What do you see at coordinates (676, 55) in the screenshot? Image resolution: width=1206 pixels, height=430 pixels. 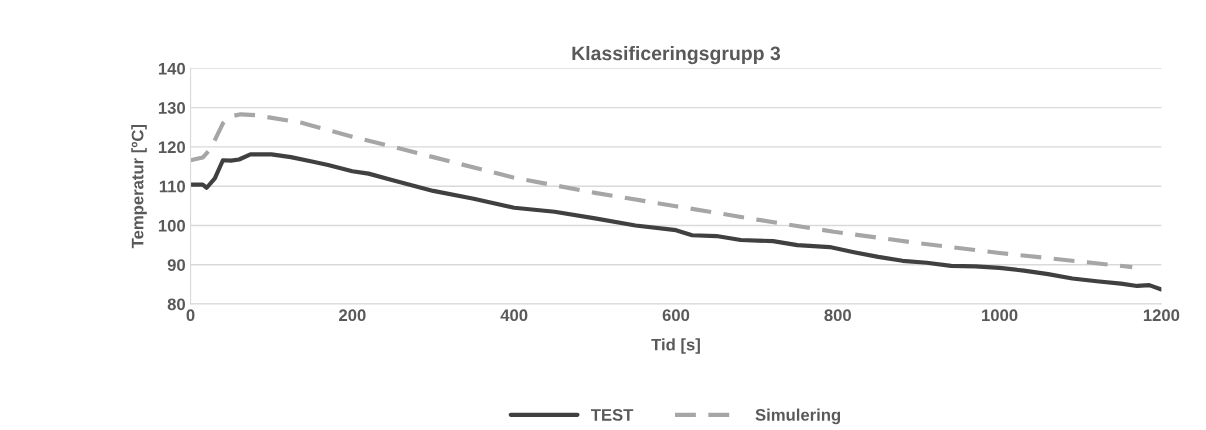 I see `chart-title: Klassificeringsgrupp 3` at bounding box center [676, 55].